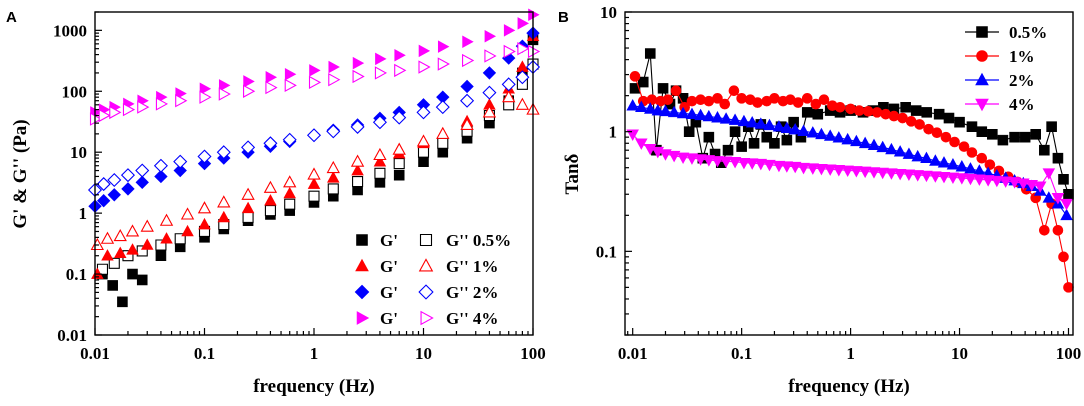 Image resolution: width=1084 pixels, height=406 pixels. Describe the element at coordinates (741, 353) in the screenshot. I see `panel-b-x-tick-label: 0.1` at that location.